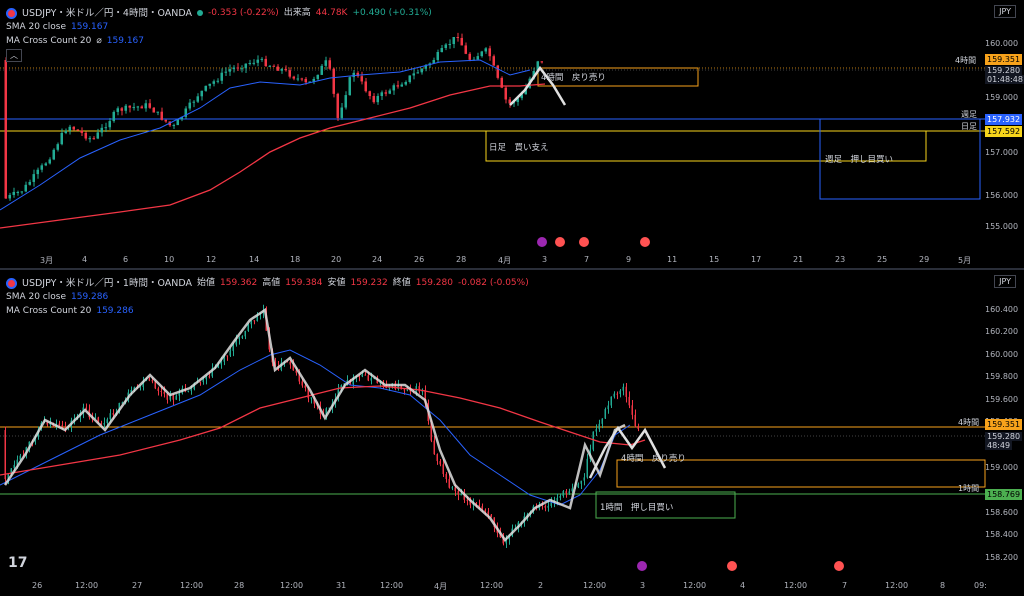  Describe the element at coordinates (14, 55) in the screenshot. I see `collapse-legend-icon: ︿` at that location.